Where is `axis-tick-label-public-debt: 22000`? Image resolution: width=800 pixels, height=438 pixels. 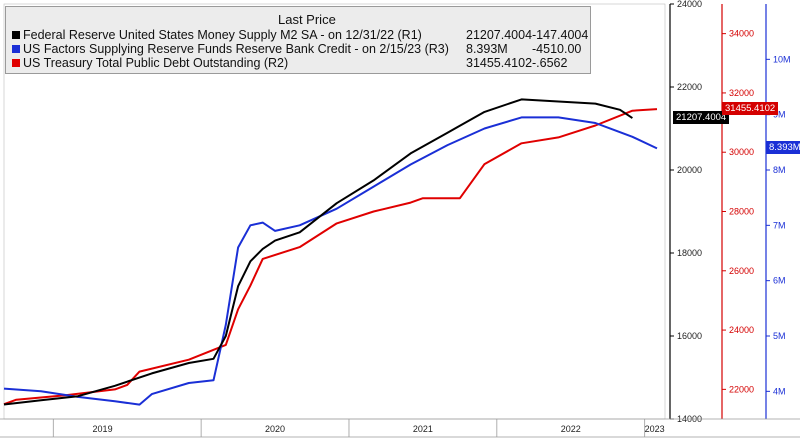 axis-tick-label-public-debt: 22000 is located at coordinates (741, 389).